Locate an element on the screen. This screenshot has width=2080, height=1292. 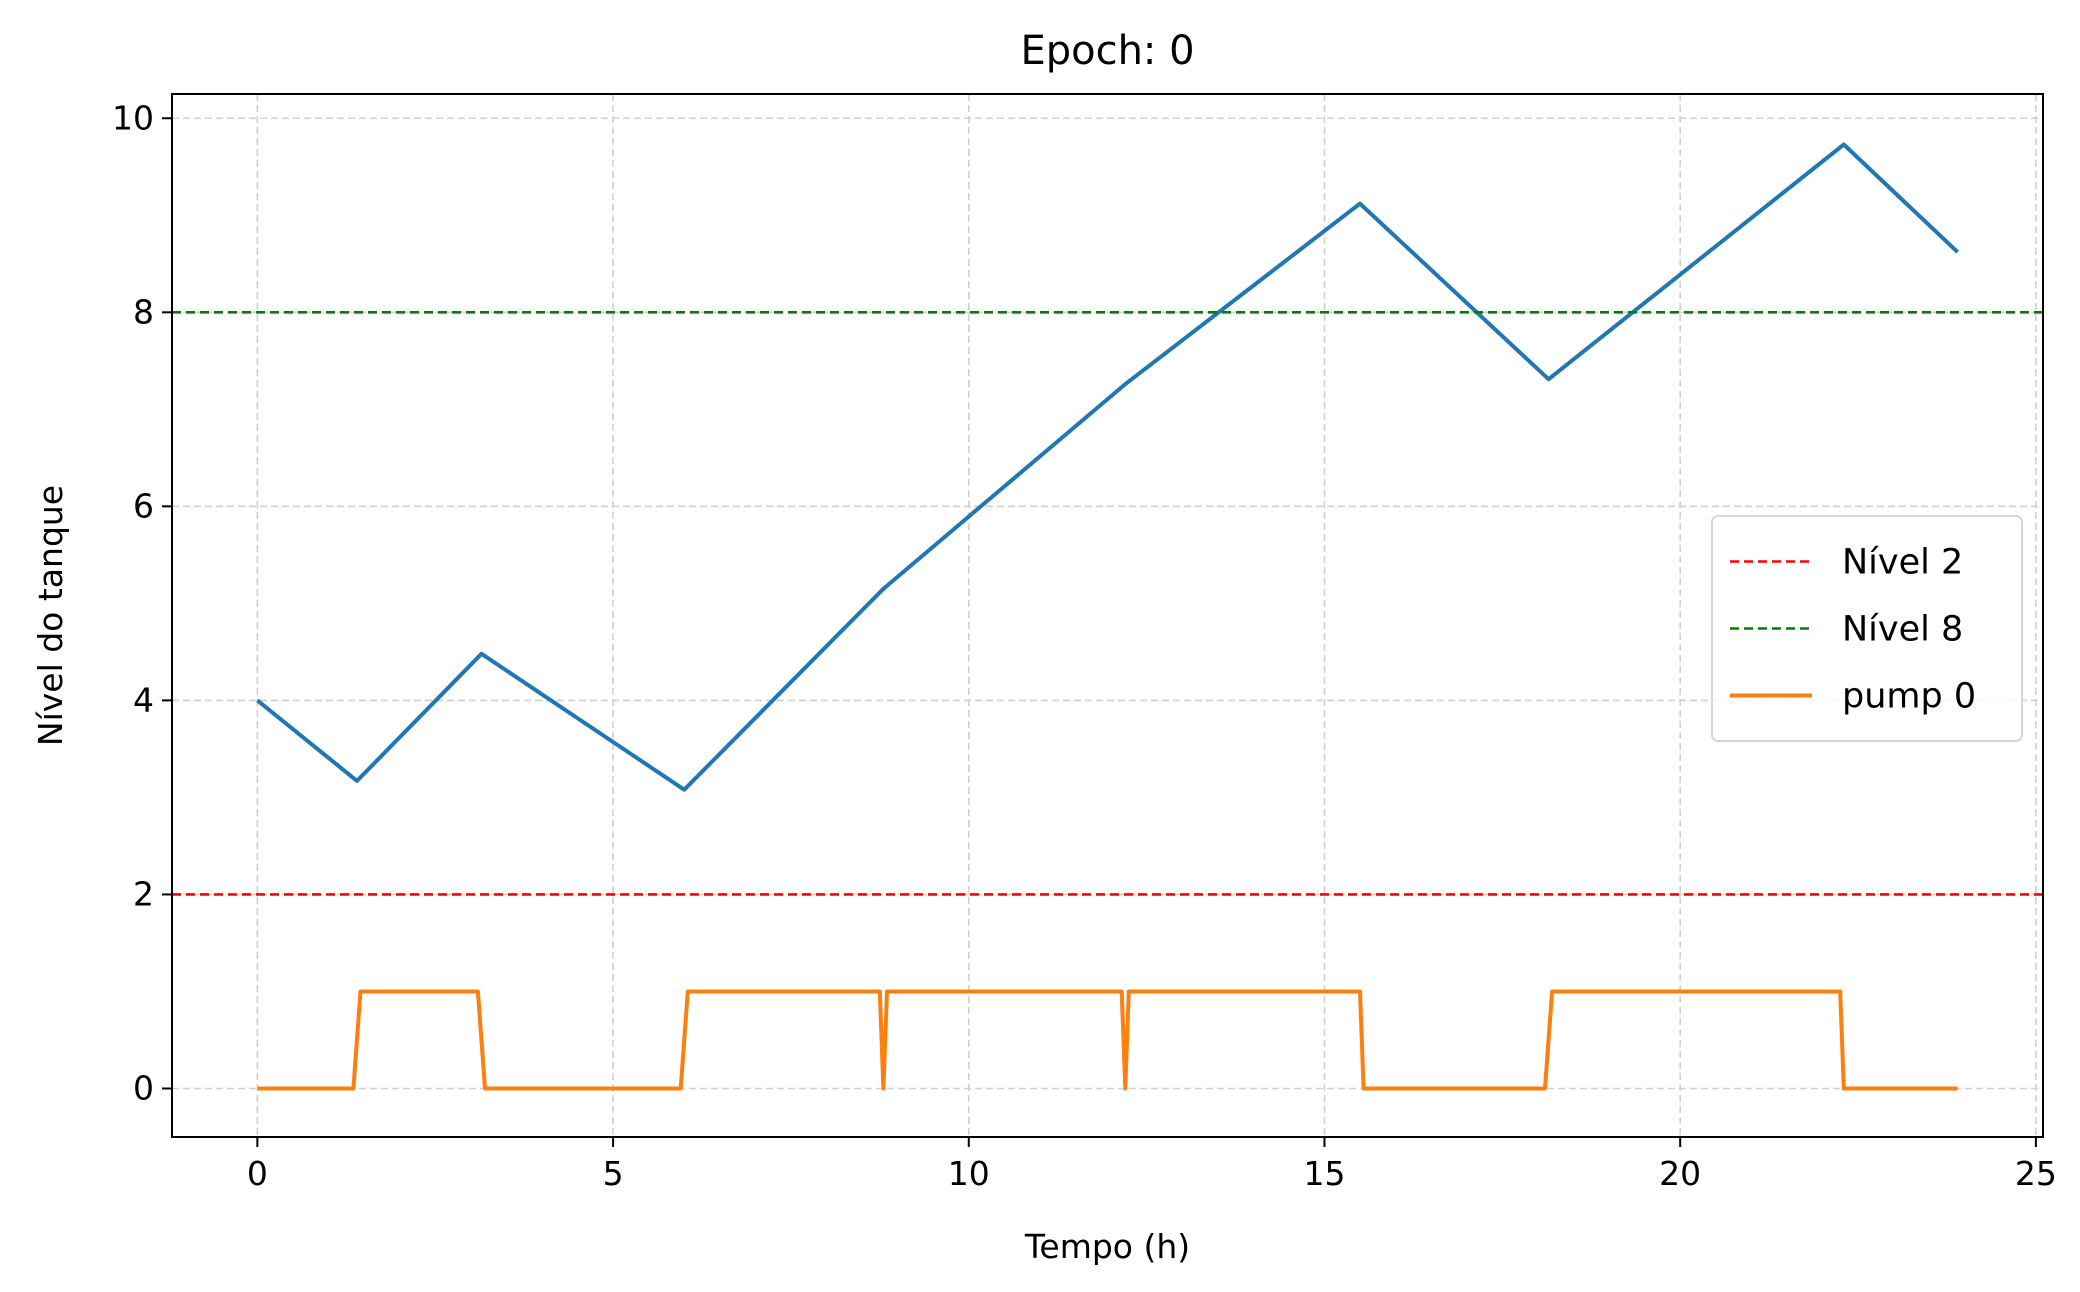
x-tick-label: 10 is located at coordinates (969, 1173).